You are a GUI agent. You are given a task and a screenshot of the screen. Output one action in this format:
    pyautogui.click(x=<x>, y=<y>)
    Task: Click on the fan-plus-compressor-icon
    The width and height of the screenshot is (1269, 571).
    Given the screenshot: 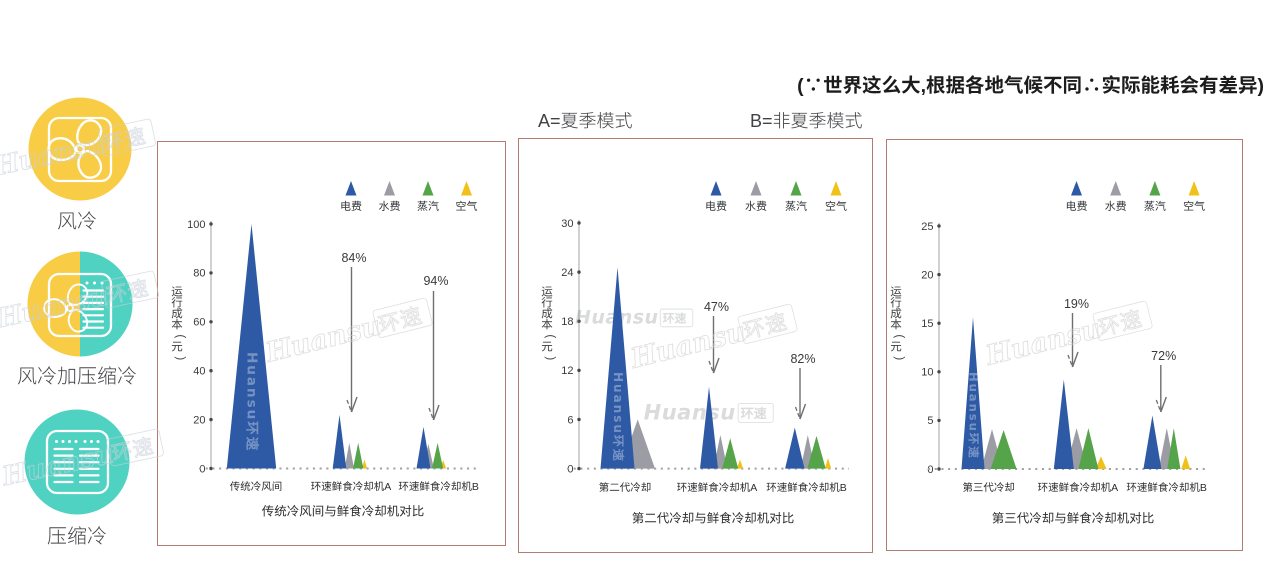 What is the action you would take?
    pyautogui.click(x=80, y=304)
    